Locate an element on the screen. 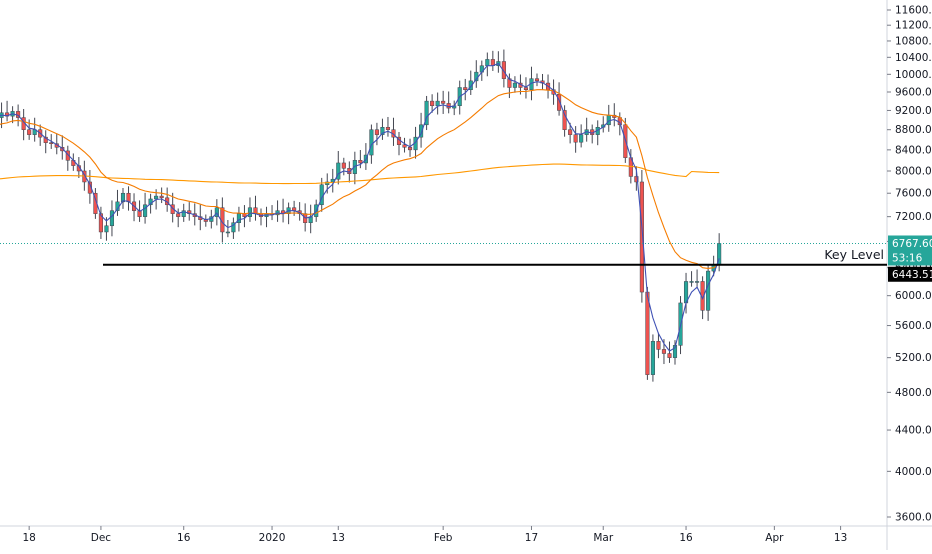 This screenshot has height=554, width=932. y-tick-label: 5200.00 is located at coordinates (913, 358).